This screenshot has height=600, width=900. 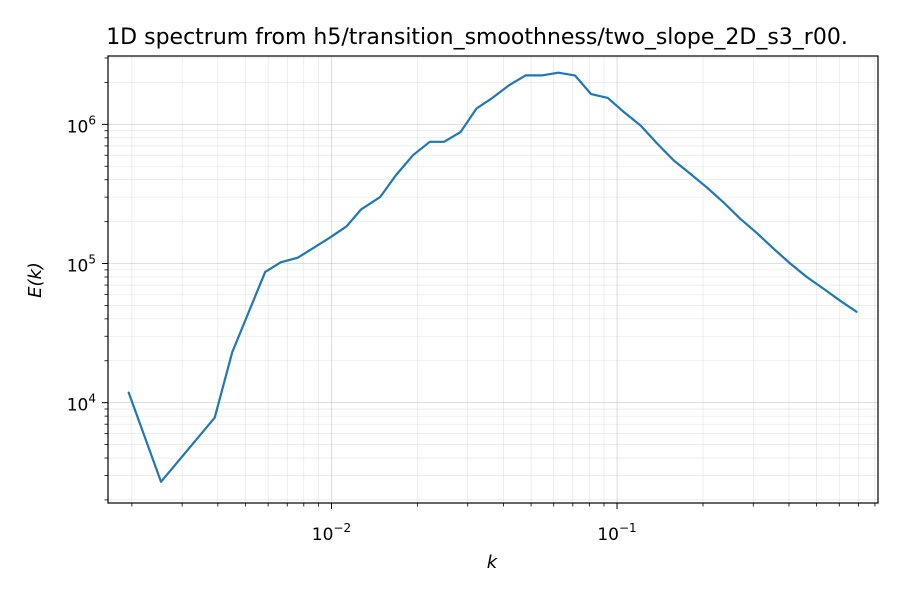 What do you see at coordinates (81, 265) in the screenshot?
I see `y-tick-label: 10⁵` at bounding box center [81, 265].